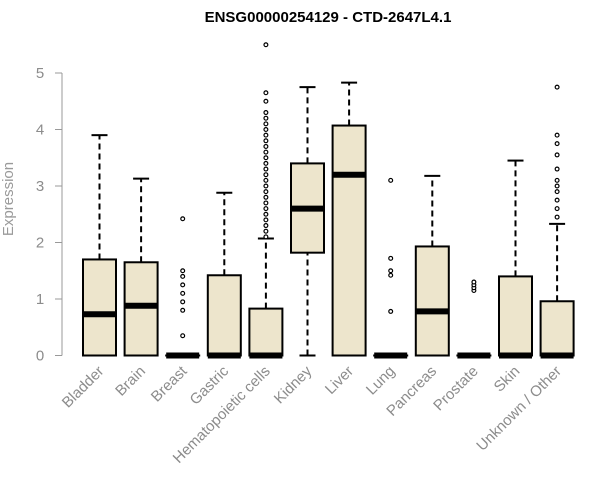 Image resolution: width=600 pixels, height=500 pixels. Describe the element at coordinates (8, 199) in the screenshot. I see `y-axis-label: Expression` at that location.